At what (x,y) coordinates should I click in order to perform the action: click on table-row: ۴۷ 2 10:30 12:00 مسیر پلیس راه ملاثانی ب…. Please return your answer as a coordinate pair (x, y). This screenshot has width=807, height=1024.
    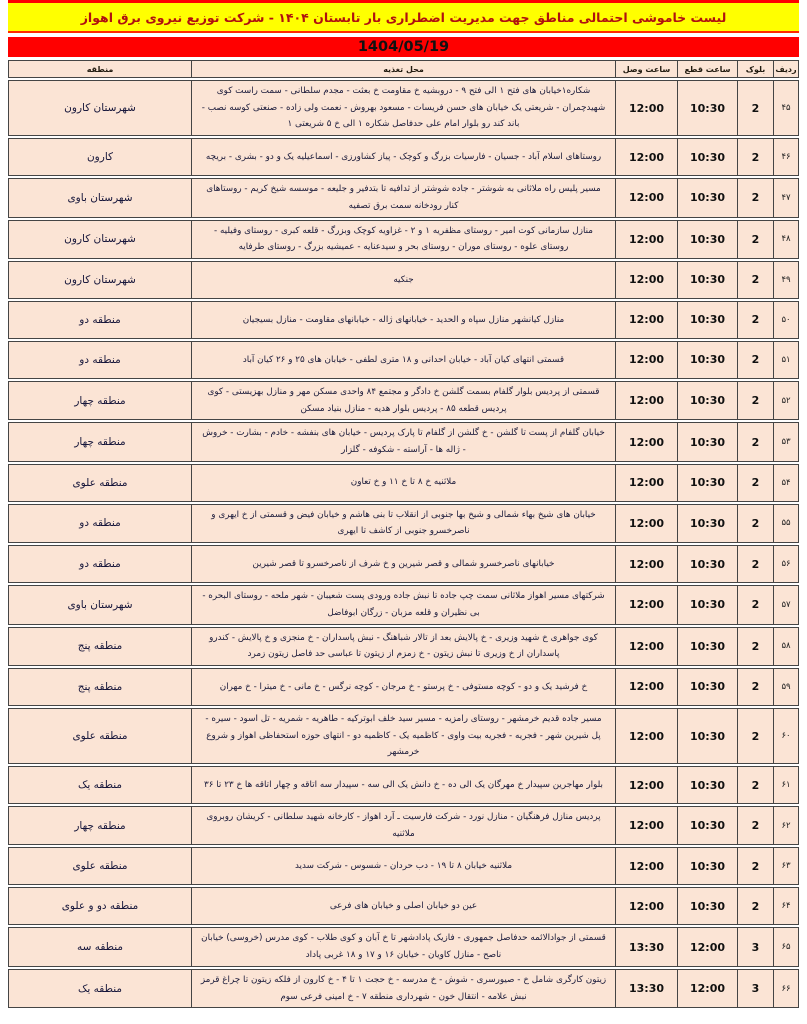
    Looking at the image, I should click on (403, 198).